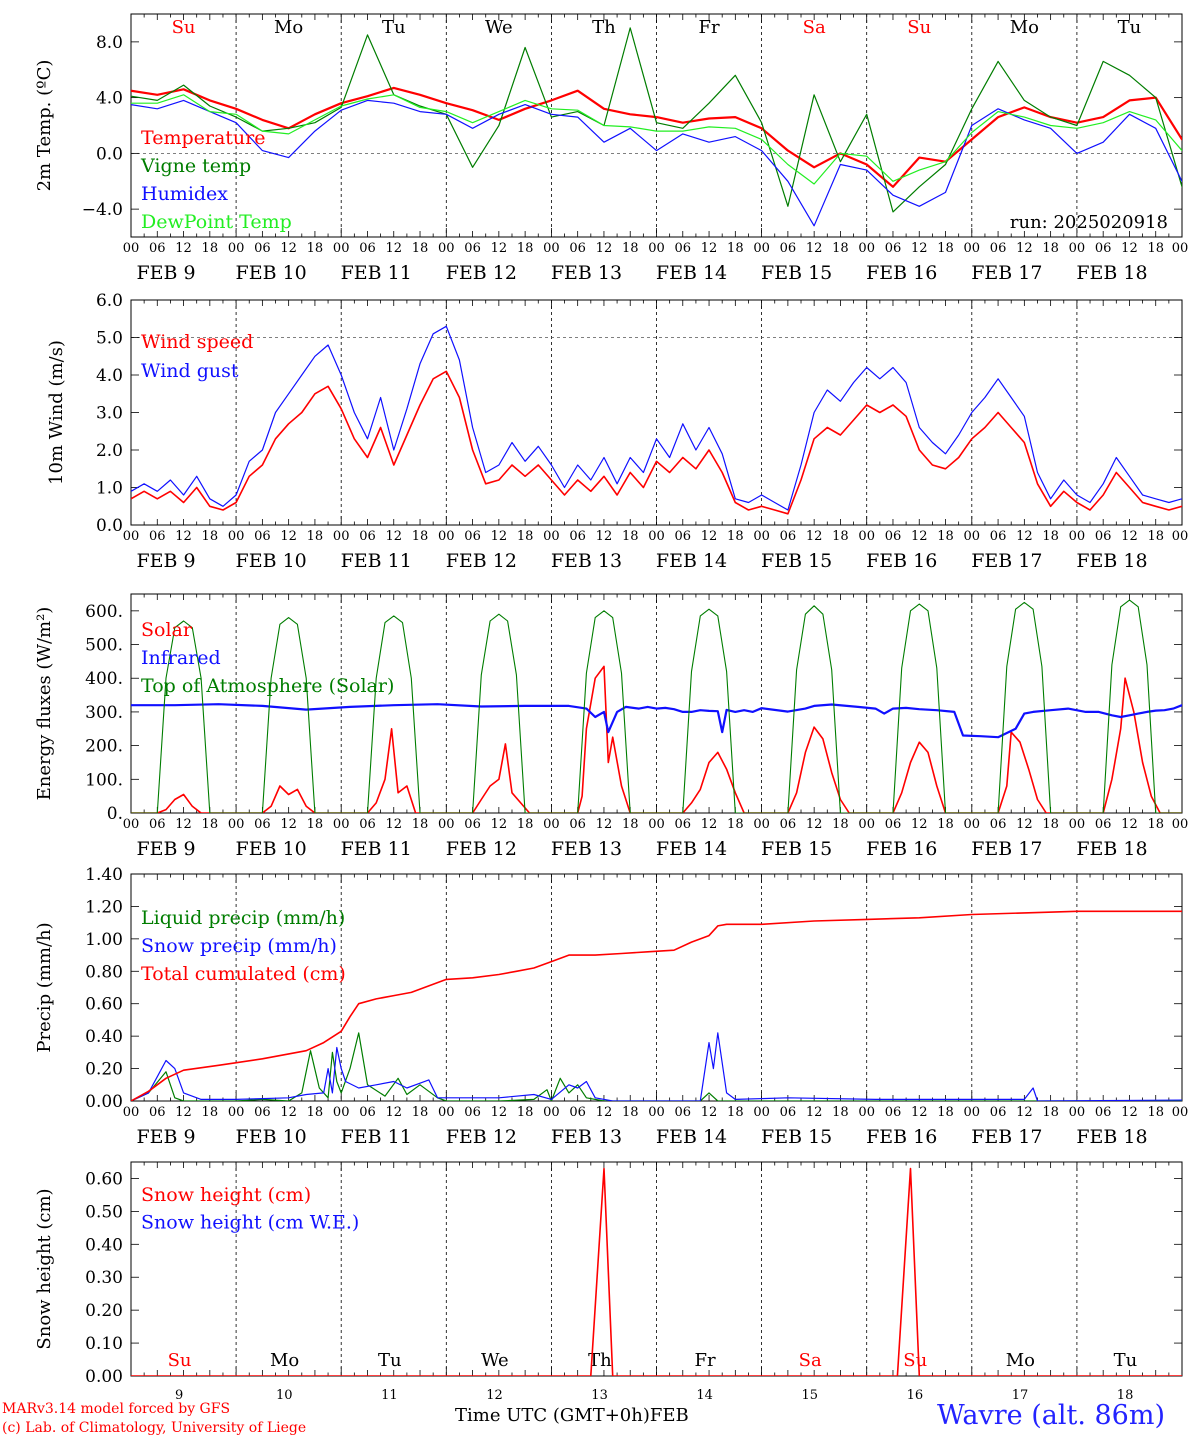 The height and width of the screenshot is (1440, 1194). What do you see at coordinates (165, 273) in the screenshot?
I see `date-label: FEB 9` at bounding box center [165, 273].